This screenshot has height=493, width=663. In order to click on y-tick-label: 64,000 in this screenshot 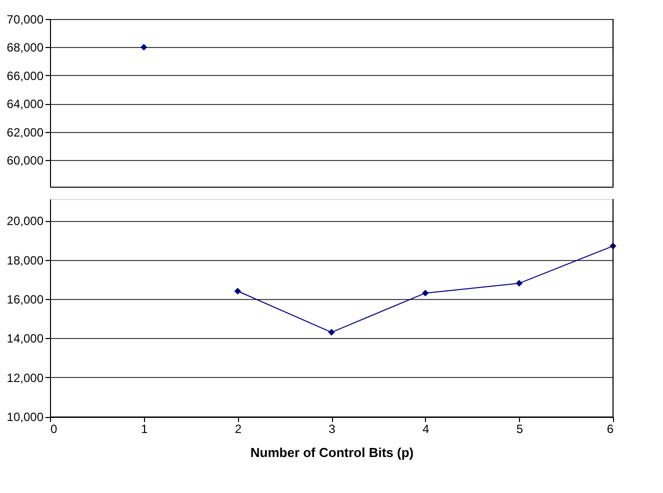, I will do `click(25, 104)`.